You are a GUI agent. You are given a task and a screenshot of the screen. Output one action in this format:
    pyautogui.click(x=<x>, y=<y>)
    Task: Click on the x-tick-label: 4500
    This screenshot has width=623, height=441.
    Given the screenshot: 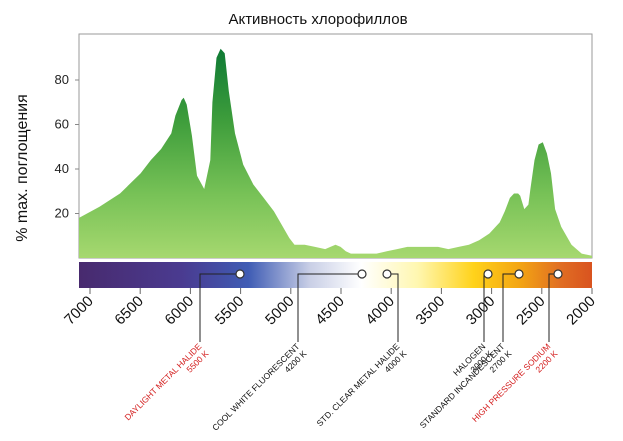 What is the action you would take?
    pyautogui.click(x=330, y=311)
    